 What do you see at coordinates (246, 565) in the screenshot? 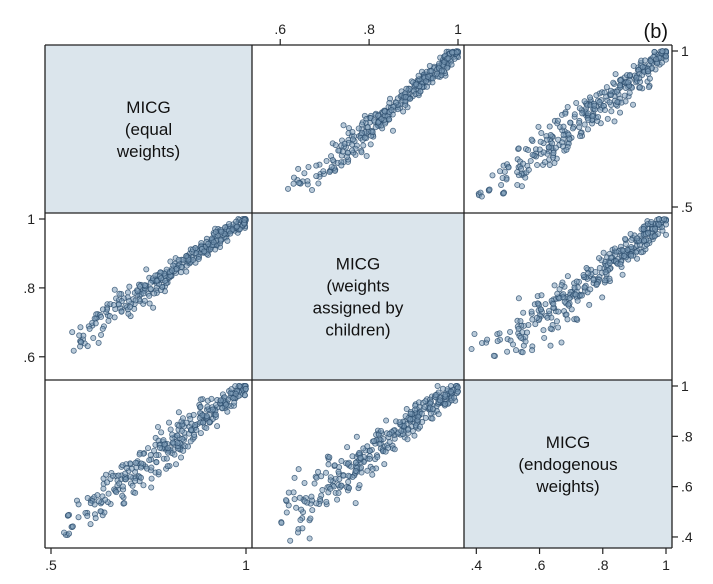
I see `tick-label: 1` at bounding box center [246, 565].